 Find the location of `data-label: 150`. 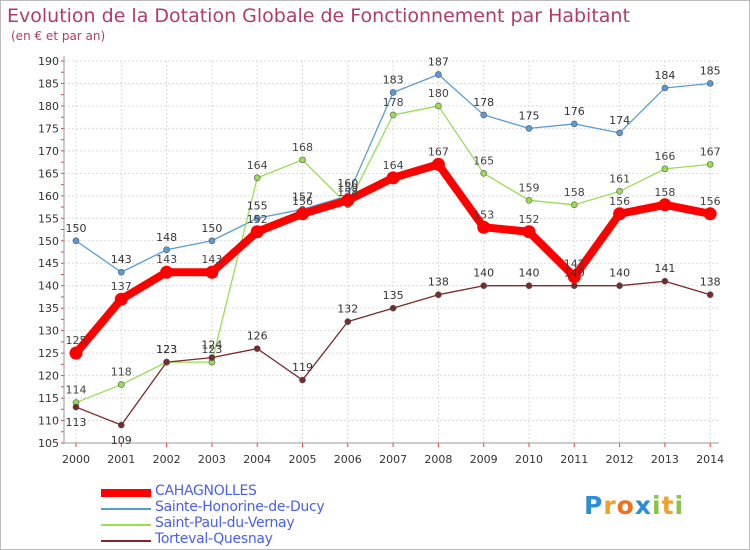

data-label: 150 is located at coordinates (211, 228).